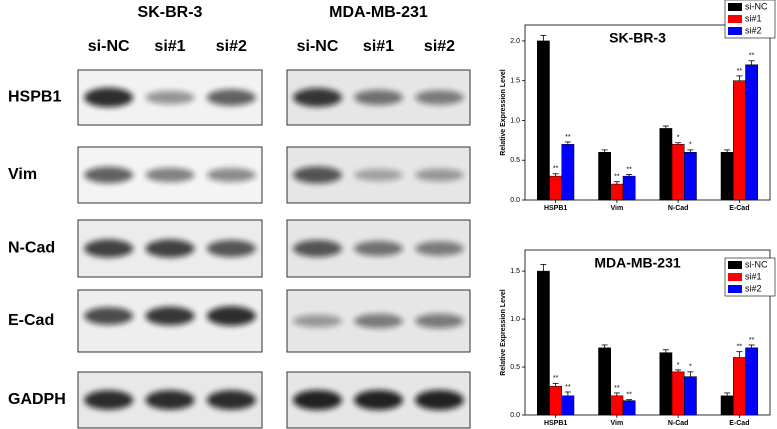 This screenshot has width=777, height=429. I want to click on plot-frame, so click(647, 112).